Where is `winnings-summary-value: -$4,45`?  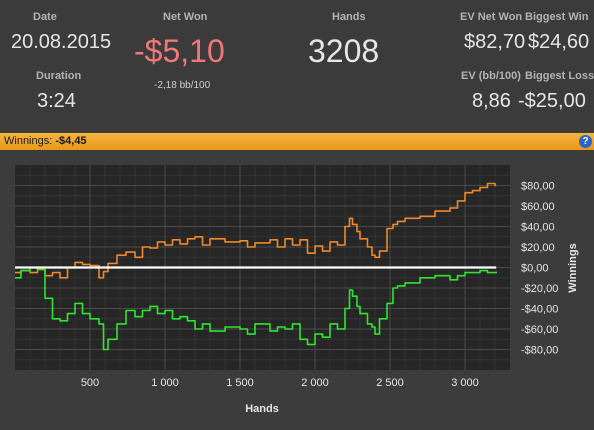 winnings-summary-value: -$4,45 is located at coordinates (71, 141).